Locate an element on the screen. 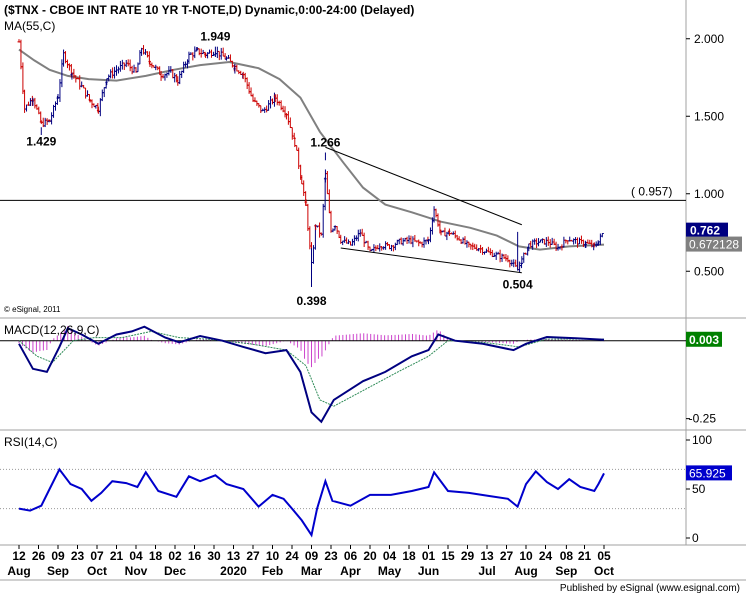 Image resolution: width=746 pixels, height=599 pixels. macd-value-badge: 0.003 is located at coordinates (704, 339).